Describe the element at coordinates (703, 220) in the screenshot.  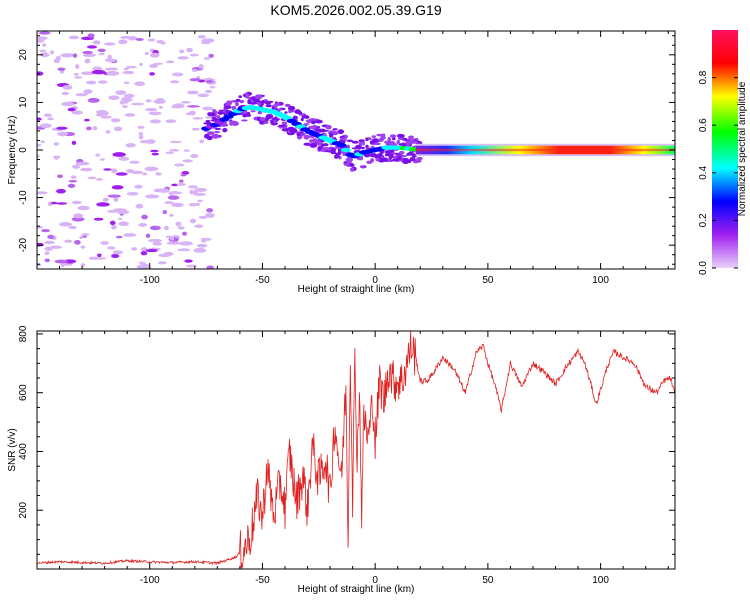
I see `colorbar-tick-label: 0.2` at that location.